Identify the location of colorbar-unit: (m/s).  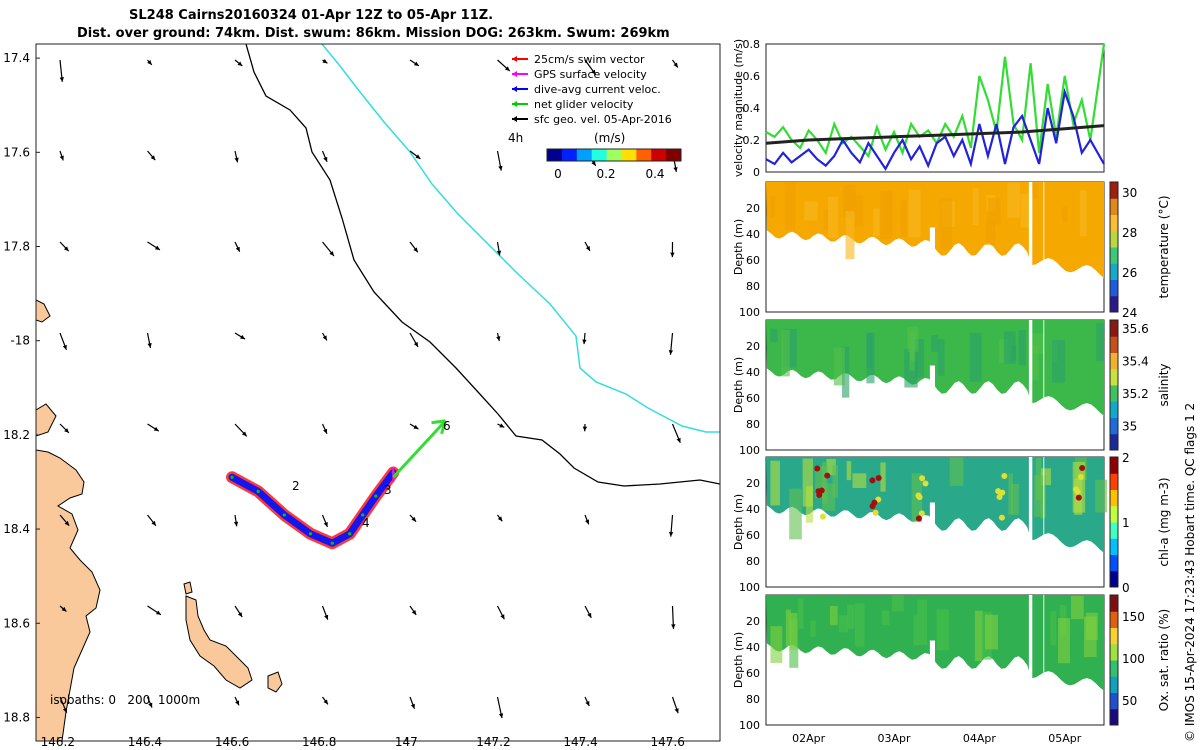
(609, 138).